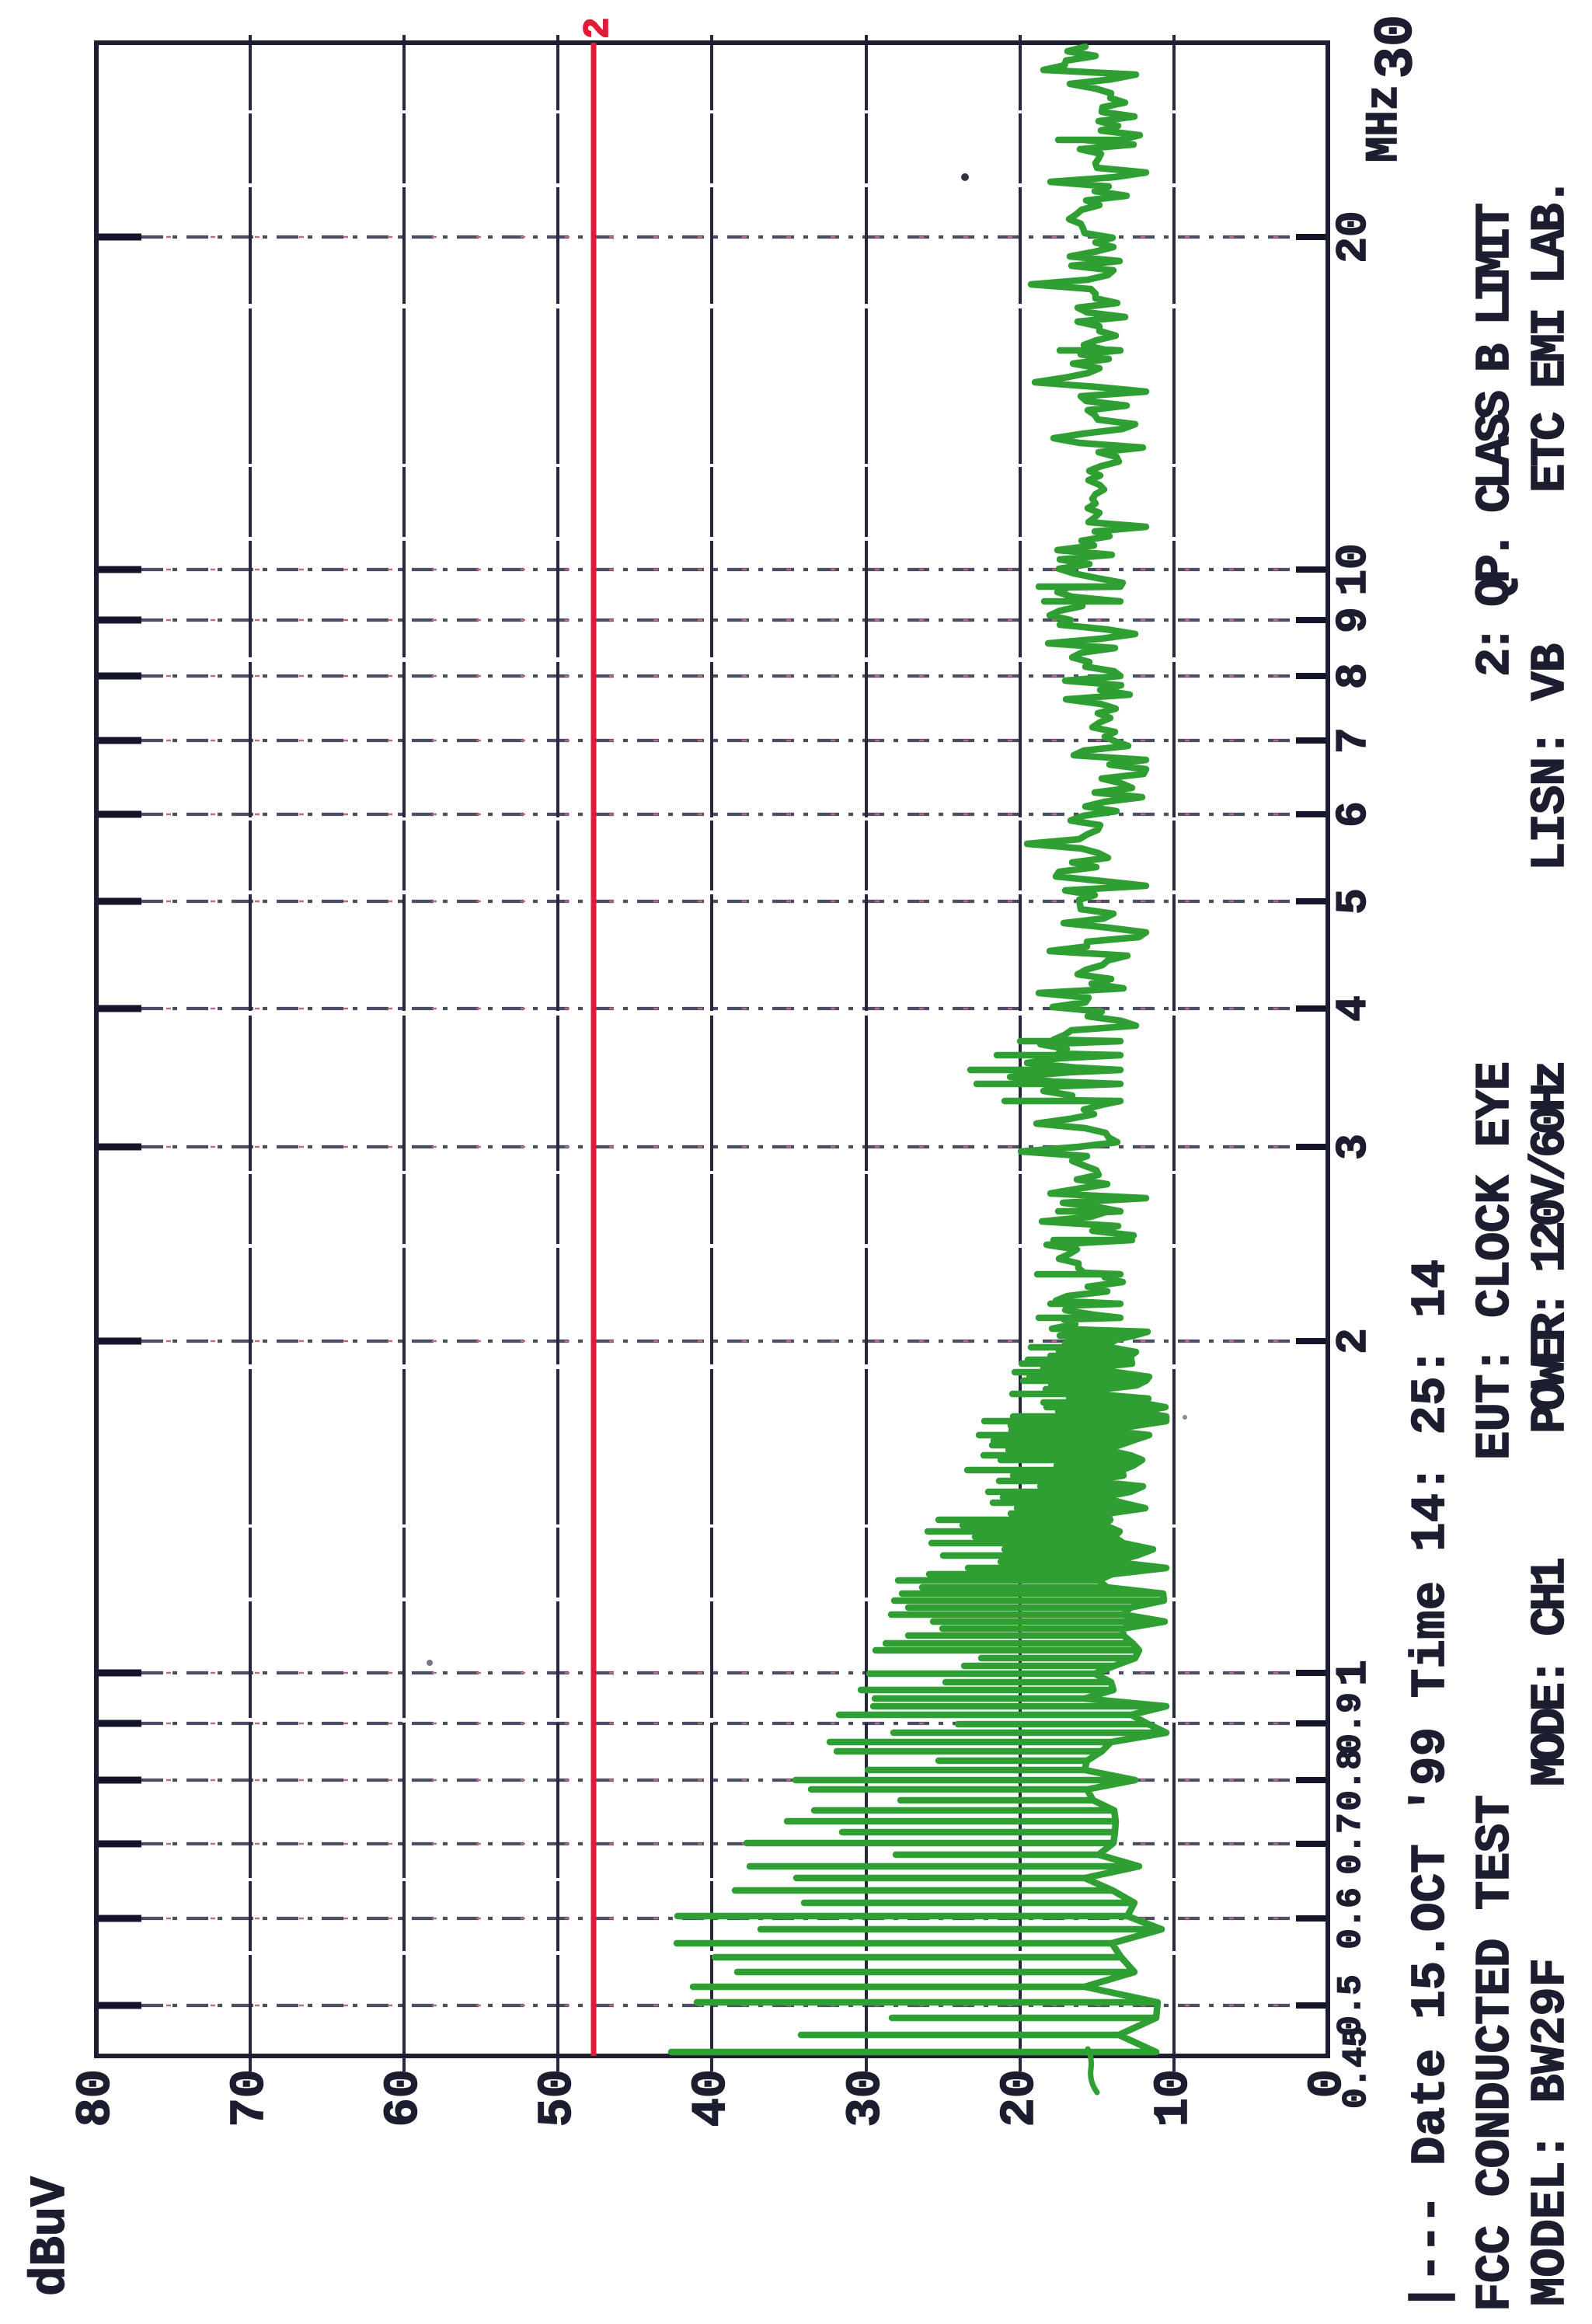 The image size is (1592, 2324). I want to click on svg-text: 5, so click(1353, 902).